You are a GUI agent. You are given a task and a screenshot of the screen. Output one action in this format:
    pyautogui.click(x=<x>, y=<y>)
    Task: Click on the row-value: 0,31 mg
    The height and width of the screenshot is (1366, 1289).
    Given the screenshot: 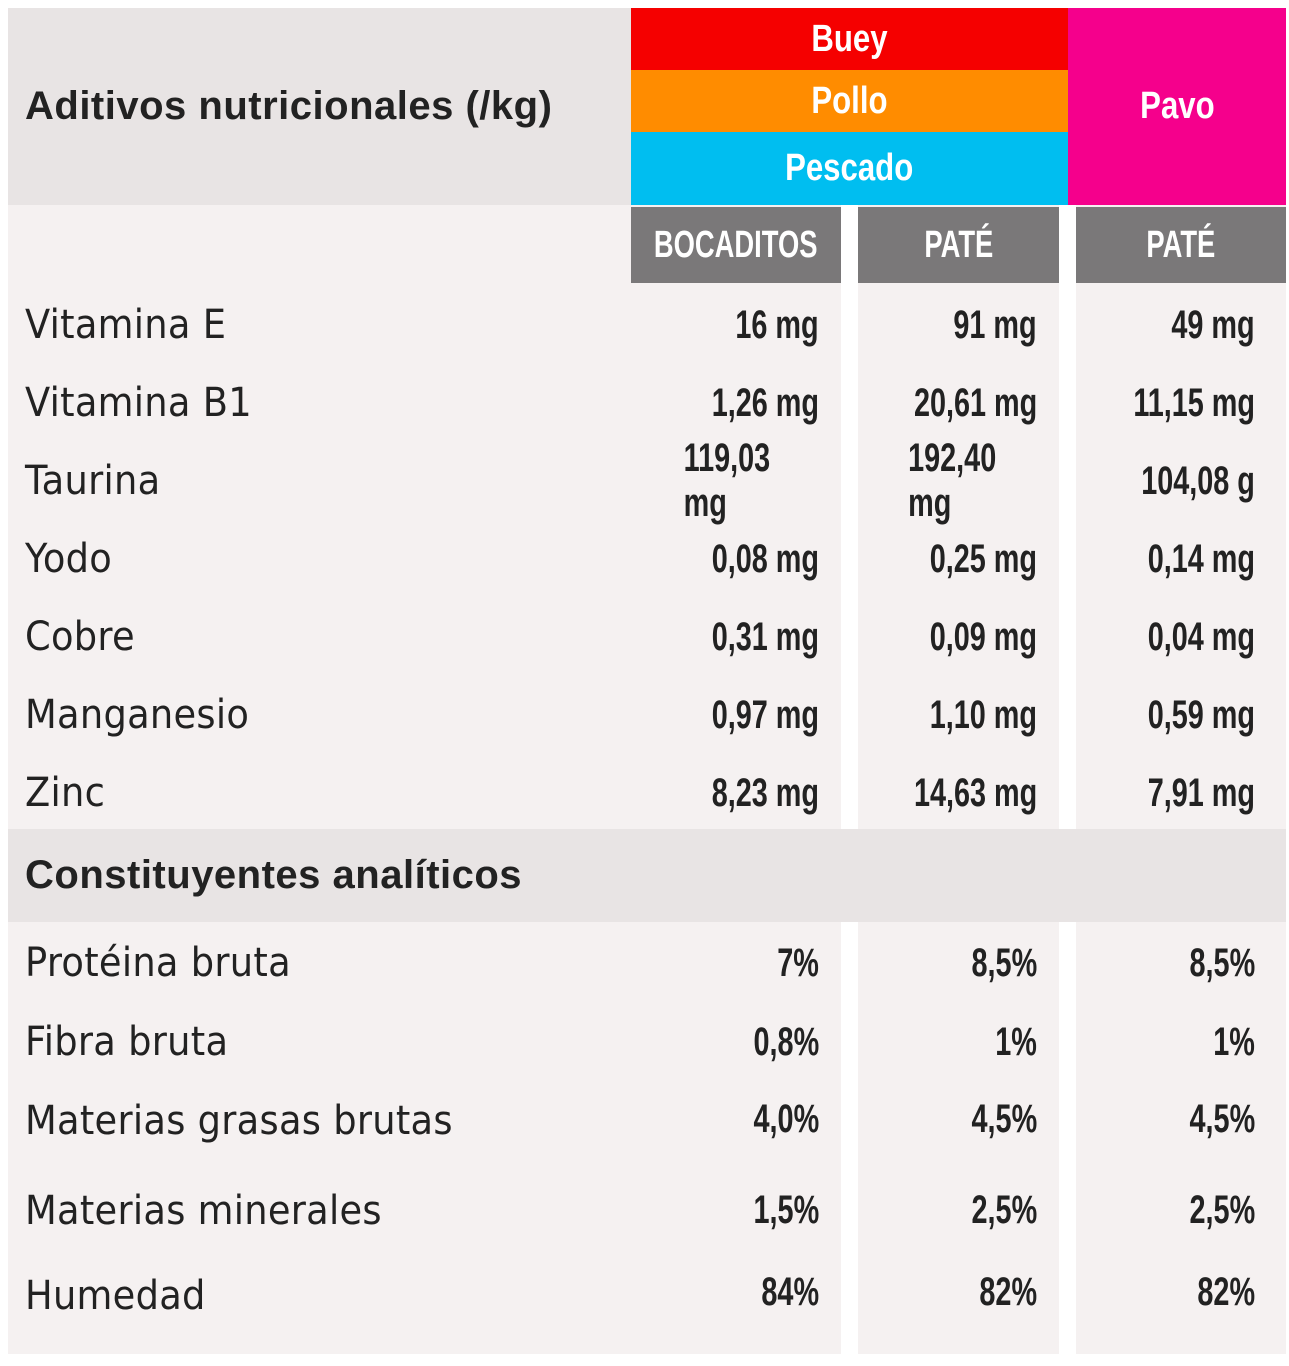 What is the action you would take?
    pyautogui.click(x=765, y=636)
    